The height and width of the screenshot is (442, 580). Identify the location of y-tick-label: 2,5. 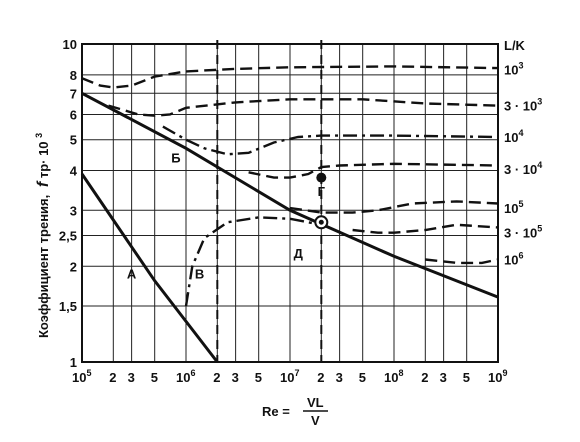
(68, 235).